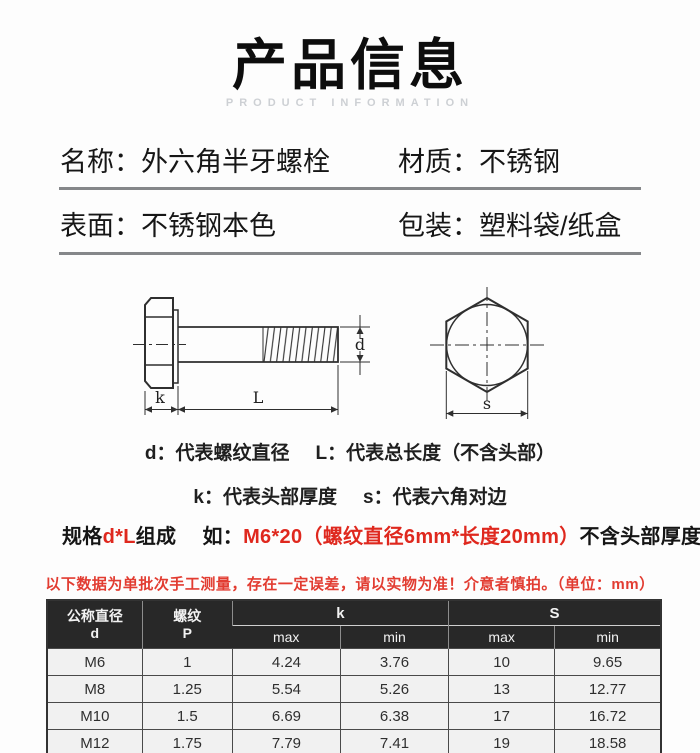 The image size is (700, 753). I want to click on spec-segment: 规格, so click(82, 537).